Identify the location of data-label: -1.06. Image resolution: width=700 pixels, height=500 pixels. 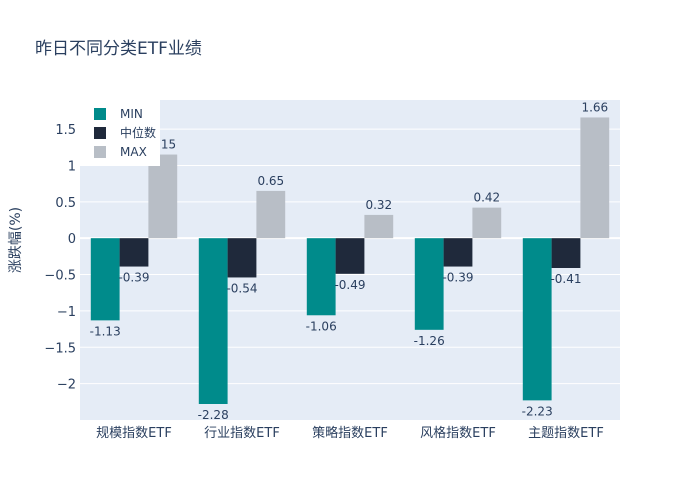
(321, 326).